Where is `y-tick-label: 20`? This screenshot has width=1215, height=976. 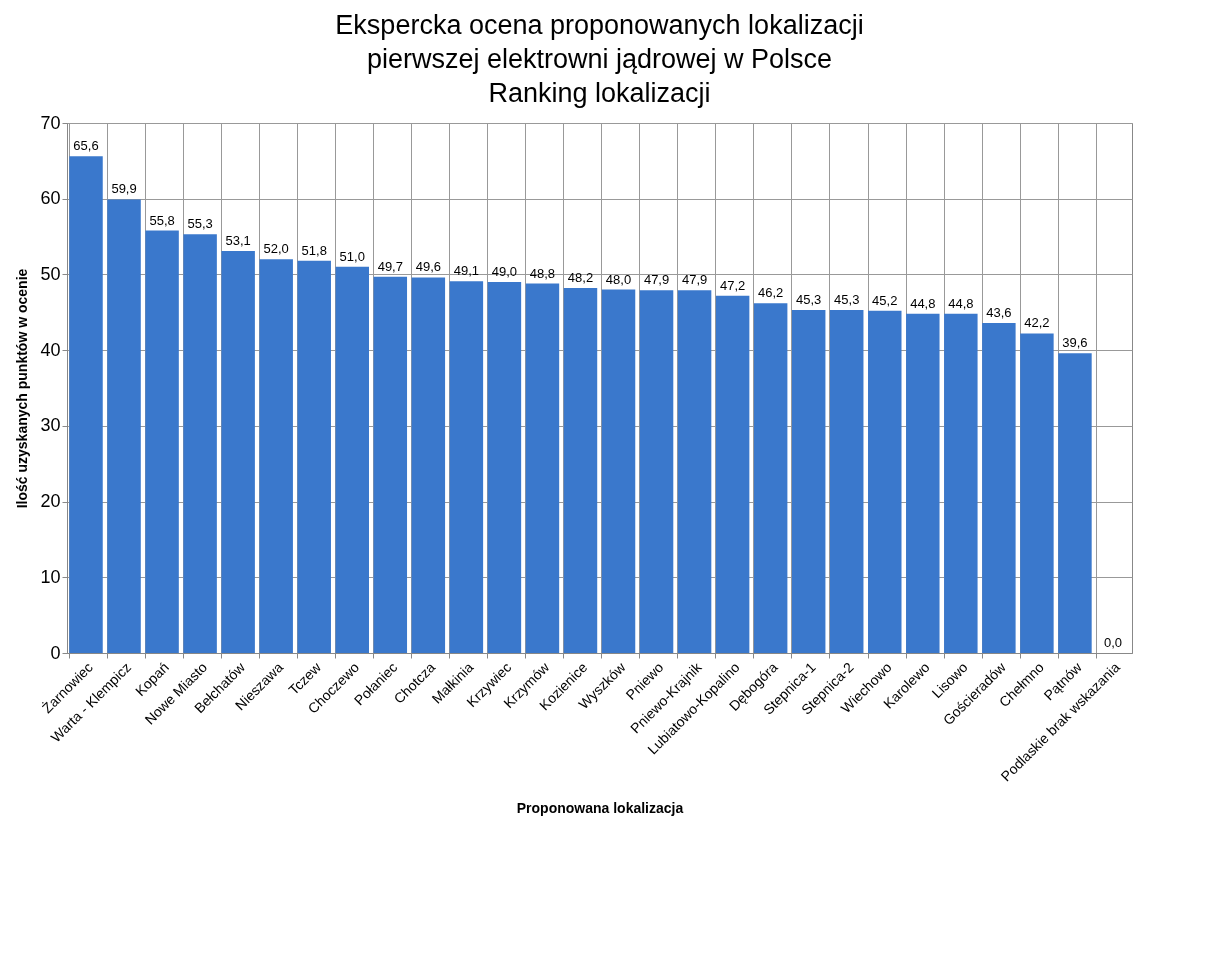 y-tick-label: 20 is located at coordinates (50, 501).